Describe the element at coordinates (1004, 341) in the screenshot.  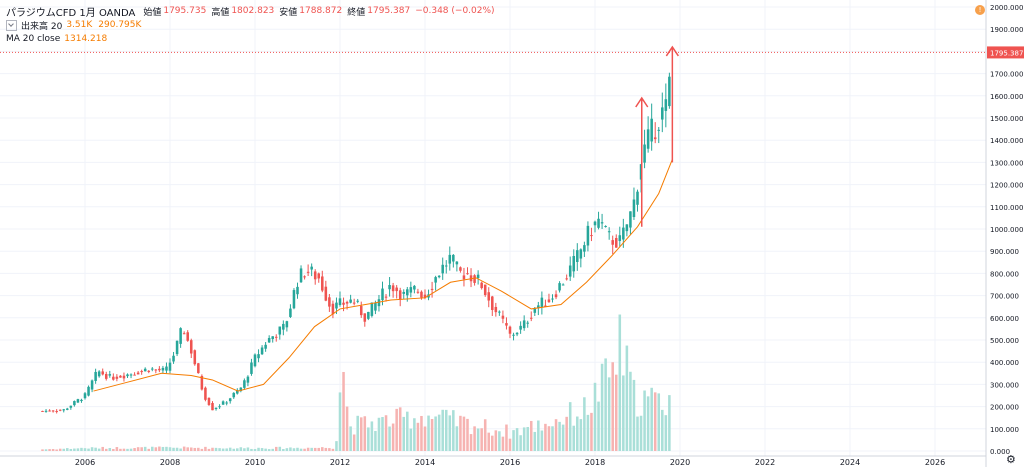
I see `y-tick-label: 500.000` at that location.